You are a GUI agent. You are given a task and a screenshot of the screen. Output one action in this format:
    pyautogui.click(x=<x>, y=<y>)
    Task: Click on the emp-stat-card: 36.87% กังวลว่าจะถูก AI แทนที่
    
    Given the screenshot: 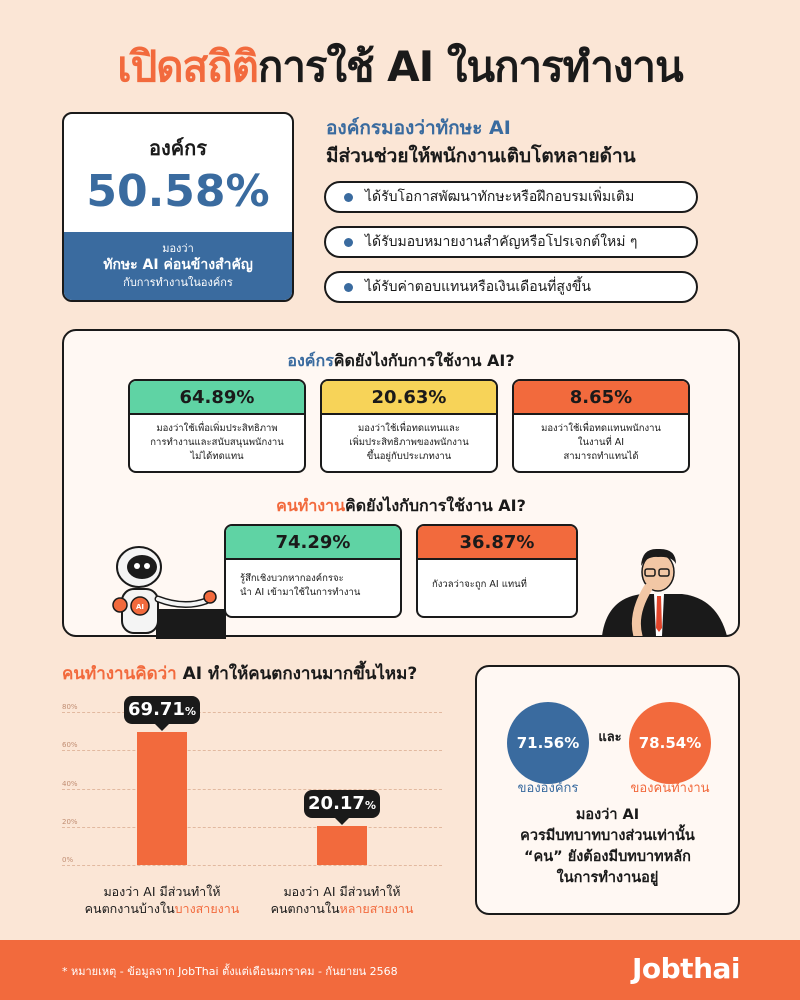 What is the action you would take?
    pyautogui.click(x=497, y=571)
    